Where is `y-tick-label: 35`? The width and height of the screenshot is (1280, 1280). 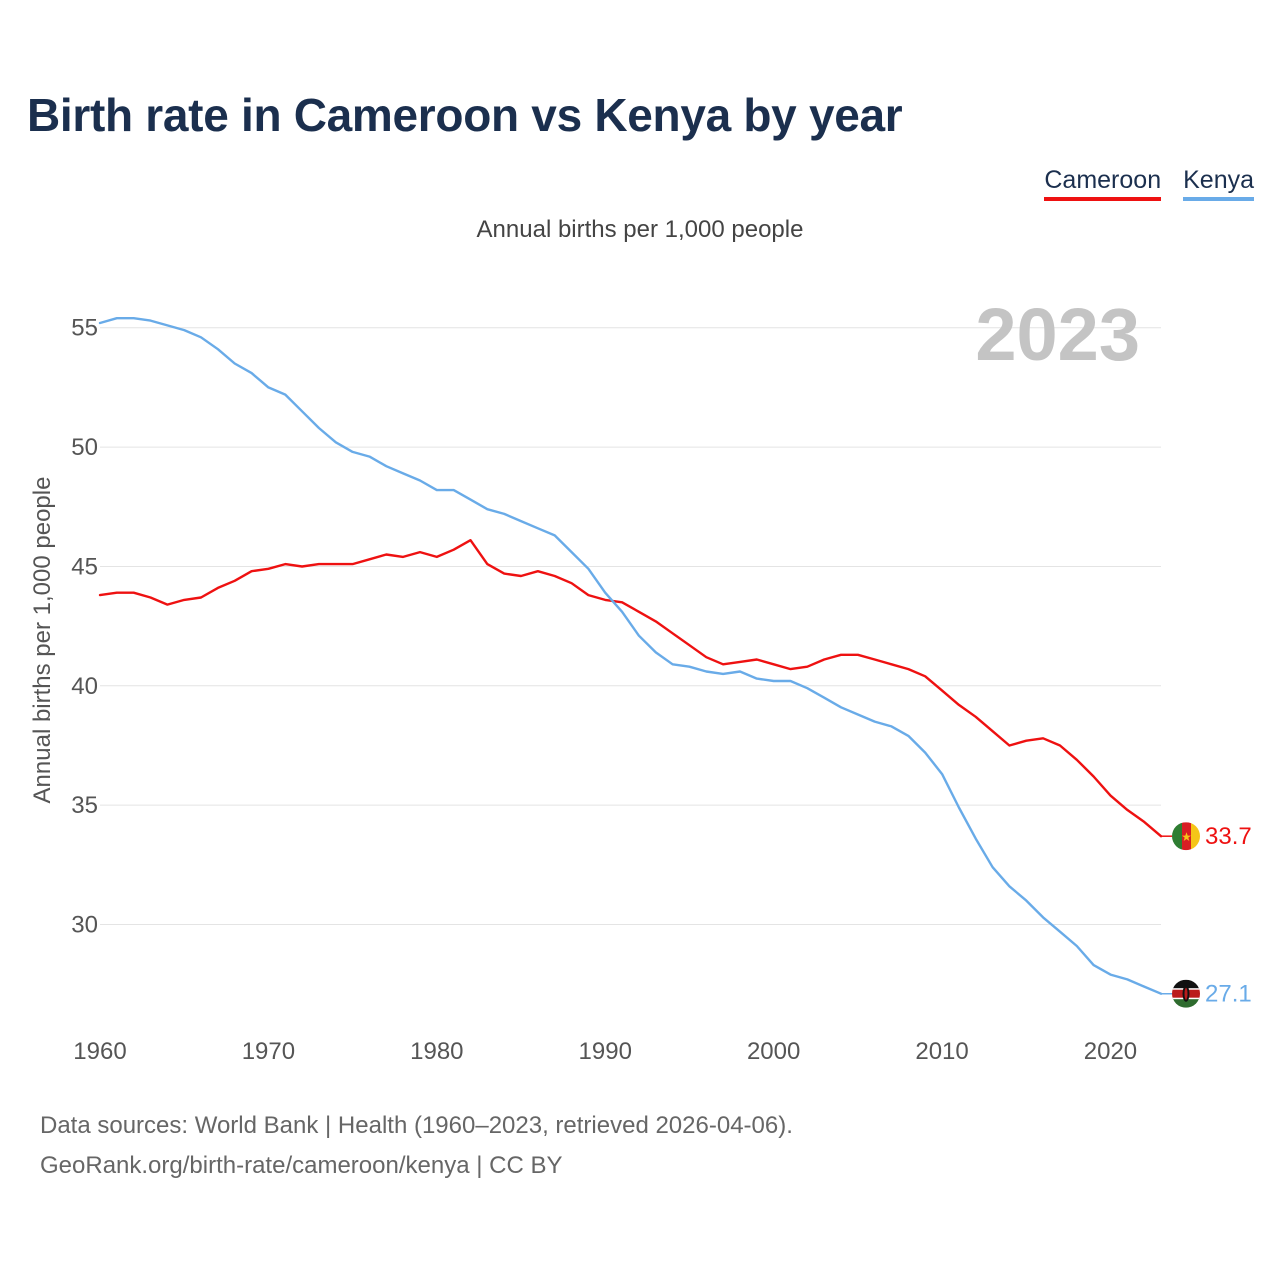 y-tick-label: 35 is located at coordinates (84, 805).